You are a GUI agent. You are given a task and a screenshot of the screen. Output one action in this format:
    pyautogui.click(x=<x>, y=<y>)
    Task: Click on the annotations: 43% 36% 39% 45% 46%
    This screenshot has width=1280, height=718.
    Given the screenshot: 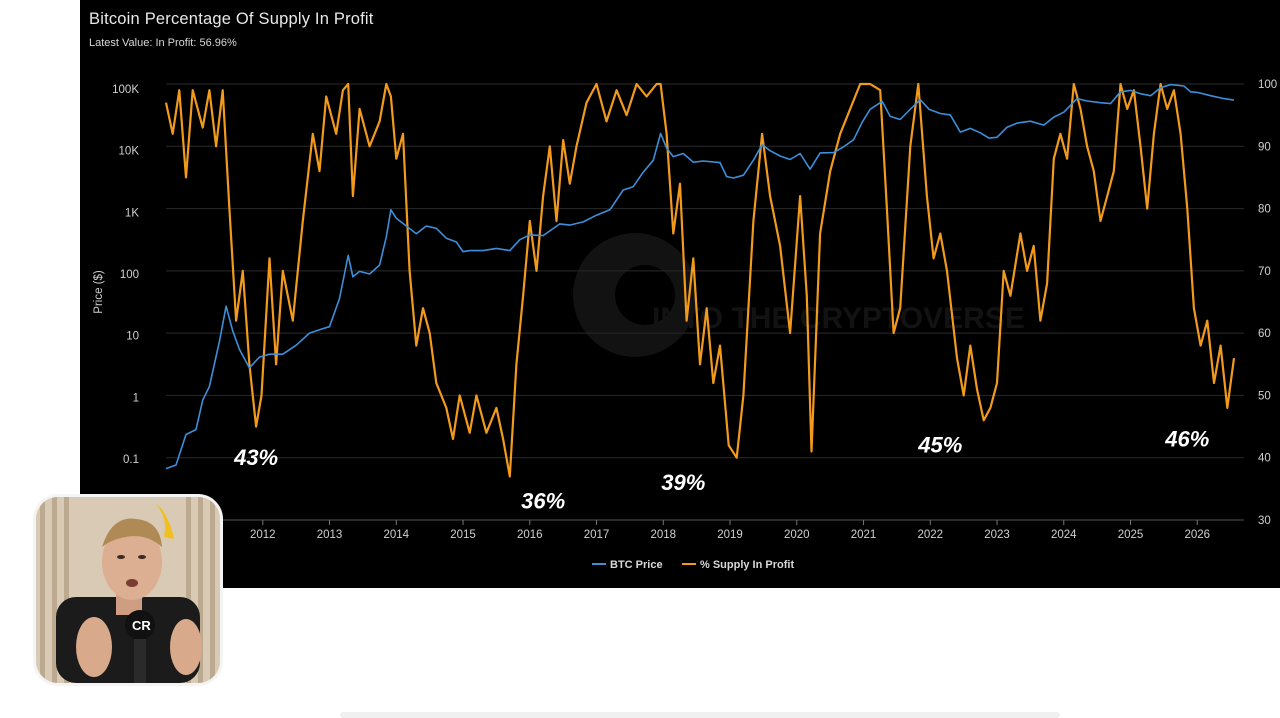 What is the action you would take?
    pyautogui.click(x=721, y=469)
    